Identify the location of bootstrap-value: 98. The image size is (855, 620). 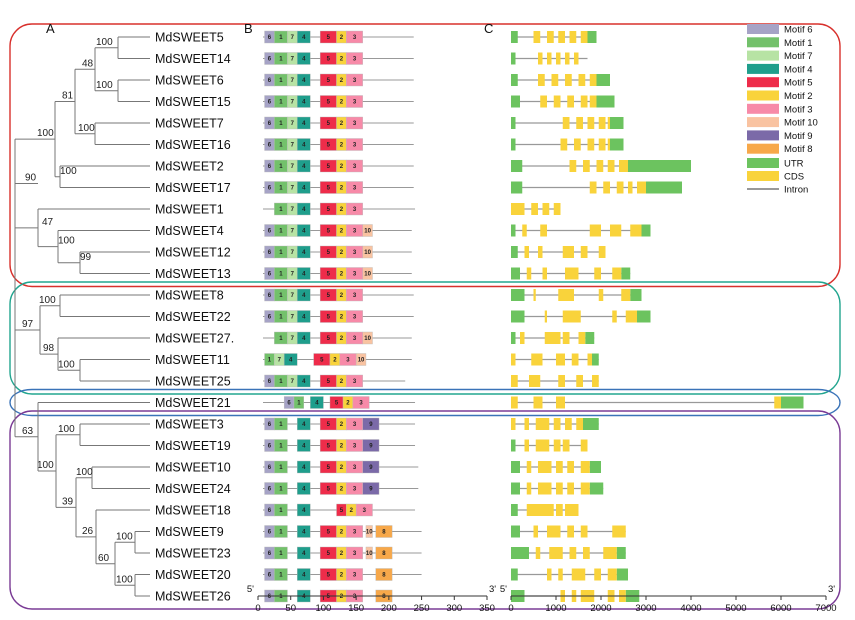
(49, 348).